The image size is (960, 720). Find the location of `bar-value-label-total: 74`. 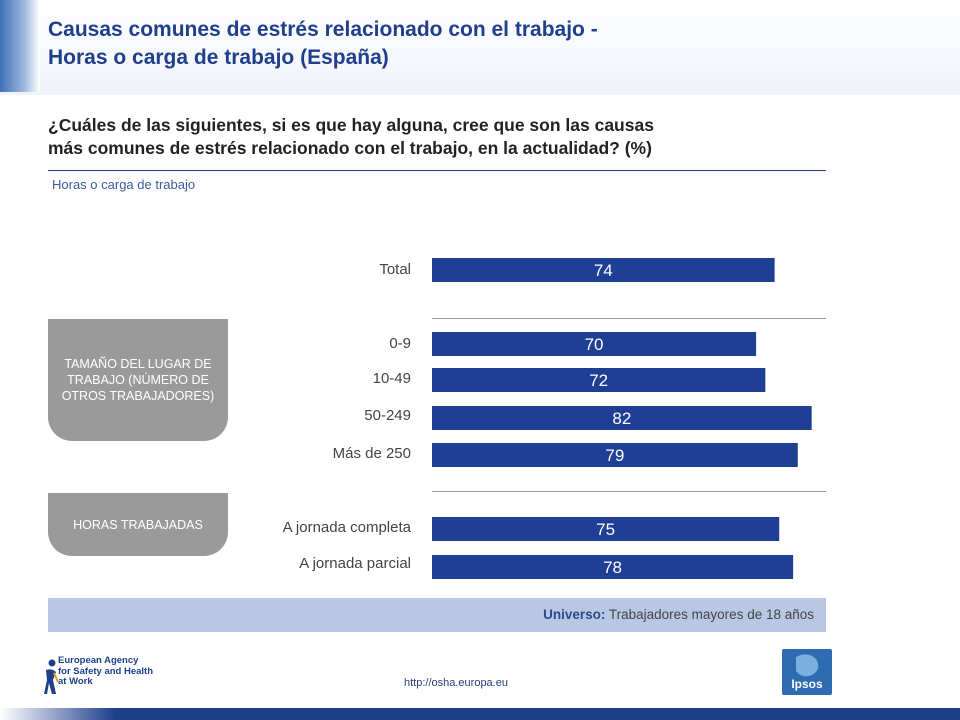

bar-value-label-total: 74 is located at coordinates (603, 270).